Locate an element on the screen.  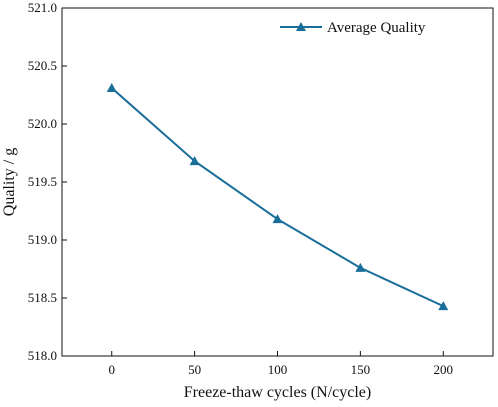
x-tick-label-0: 0 is located at coordinates (111, 369).